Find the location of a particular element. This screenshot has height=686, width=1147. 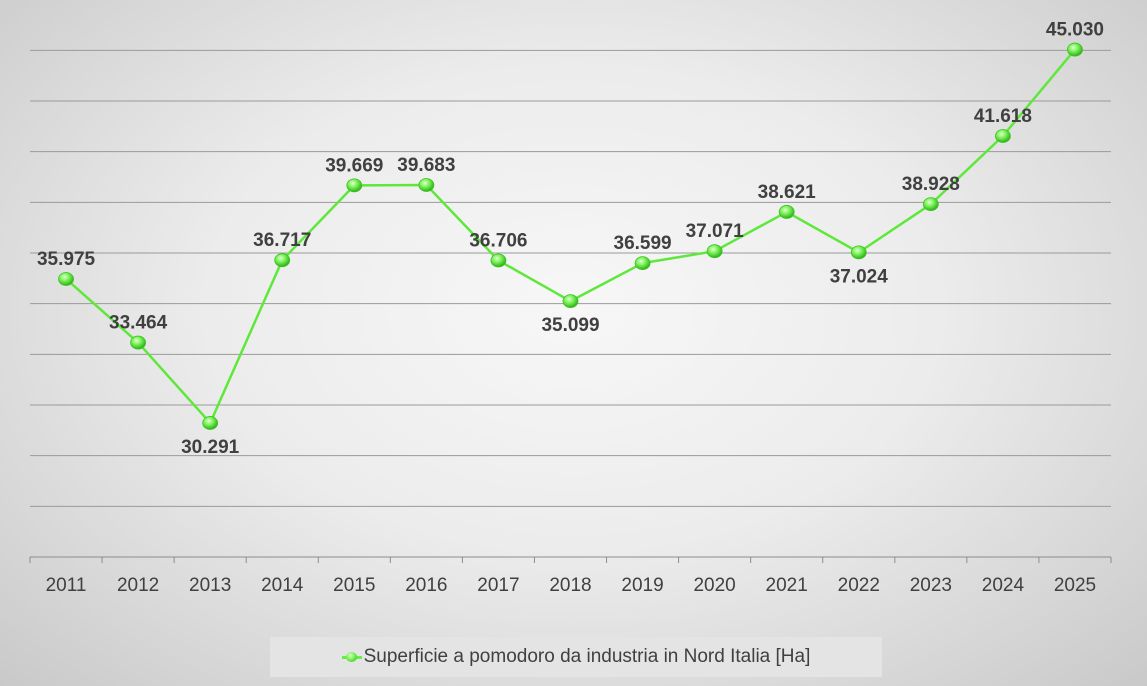

data-label: 30.291 is located at coordinates (210, 447).